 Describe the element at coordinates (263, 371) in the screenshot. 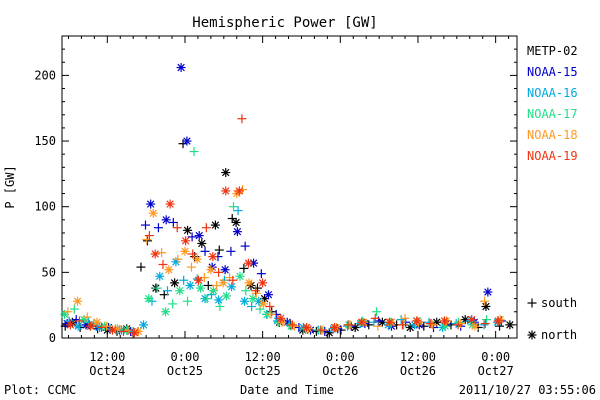

I see `x-tick-date: Oct25` at that location.